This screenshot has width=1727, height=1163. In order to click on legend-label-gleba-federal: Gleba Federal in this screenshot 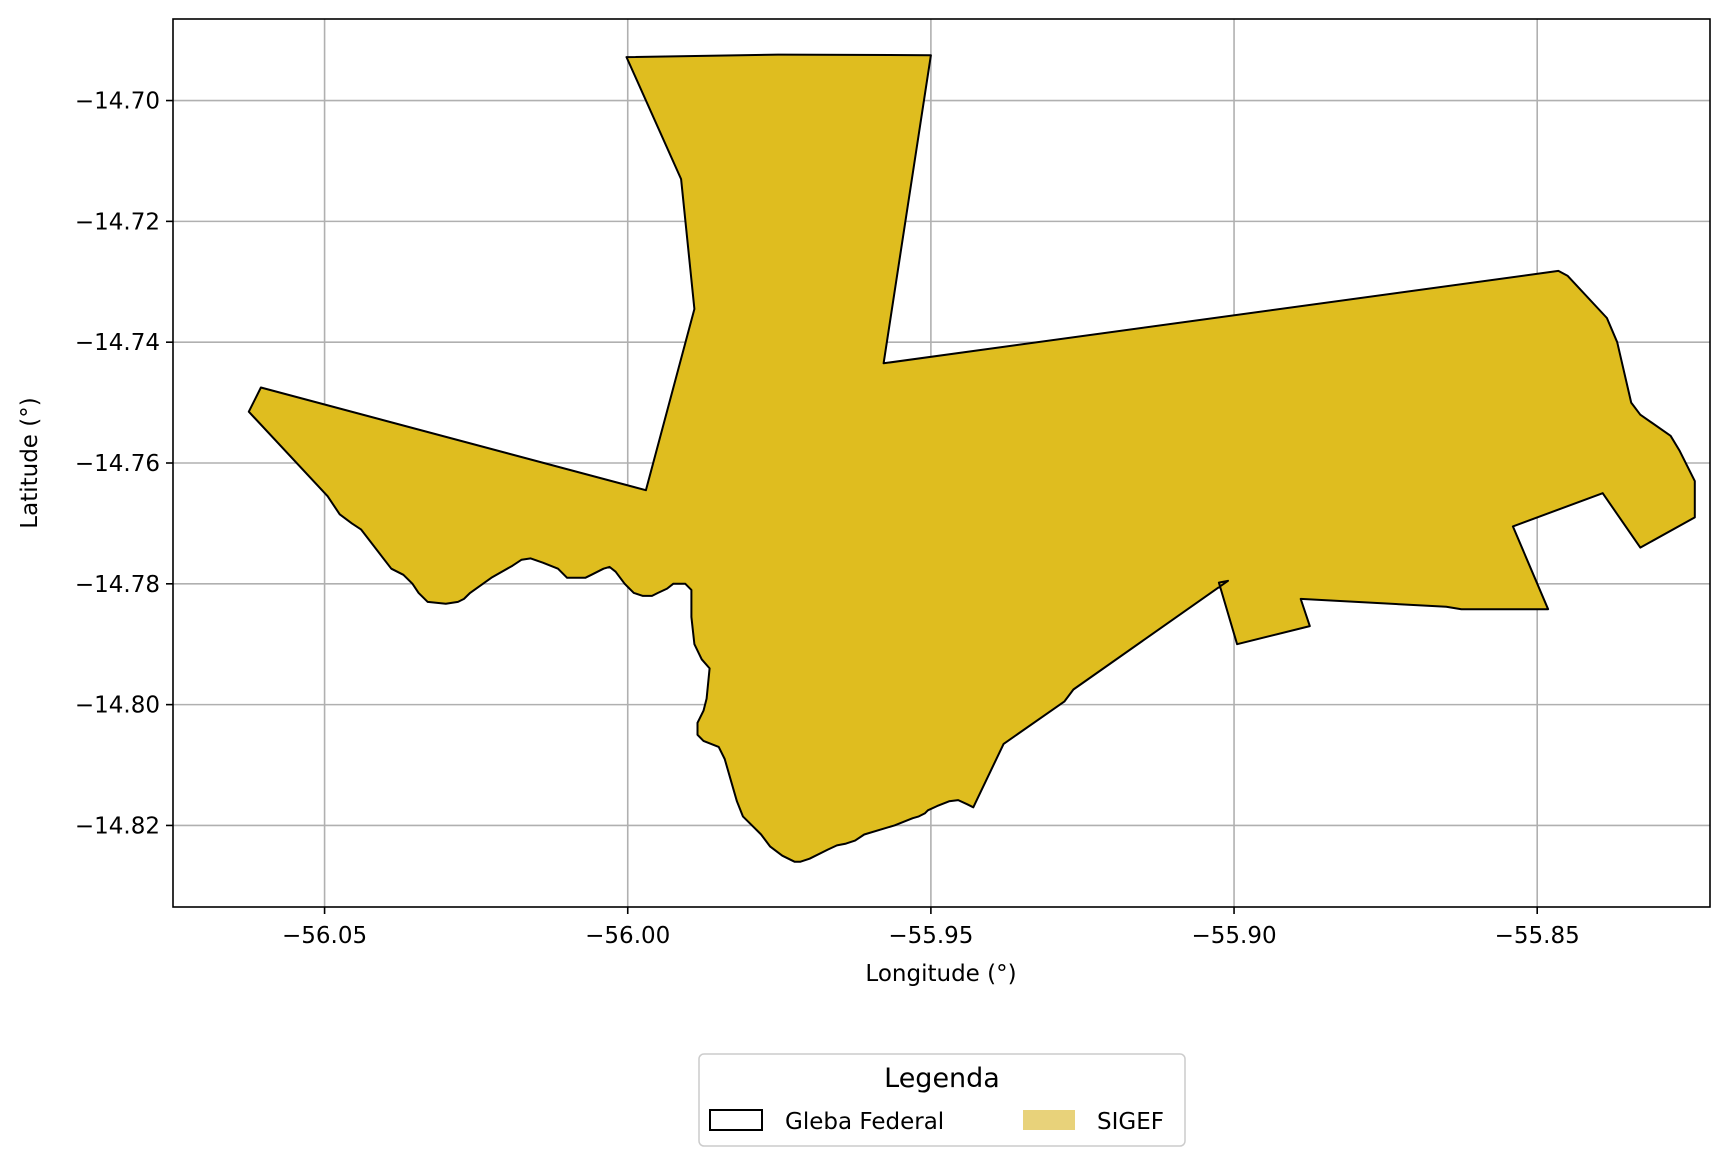, I will do `click(864, 1122)`.